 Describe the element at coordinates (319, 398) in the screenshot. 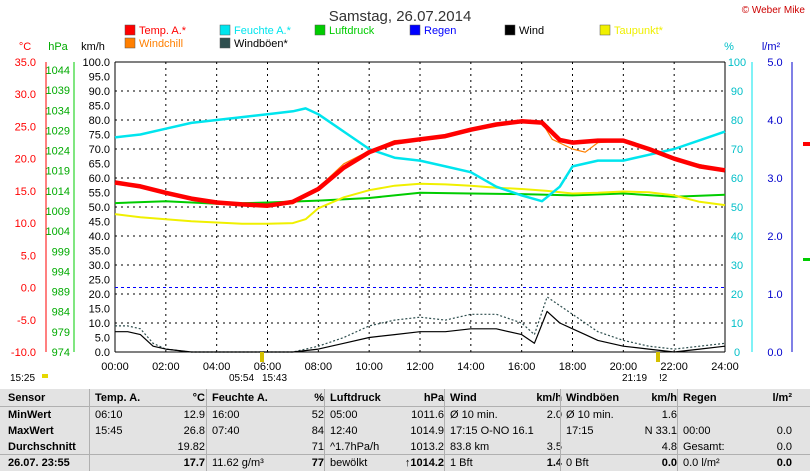

I see `table-header-unit: %` at that location.